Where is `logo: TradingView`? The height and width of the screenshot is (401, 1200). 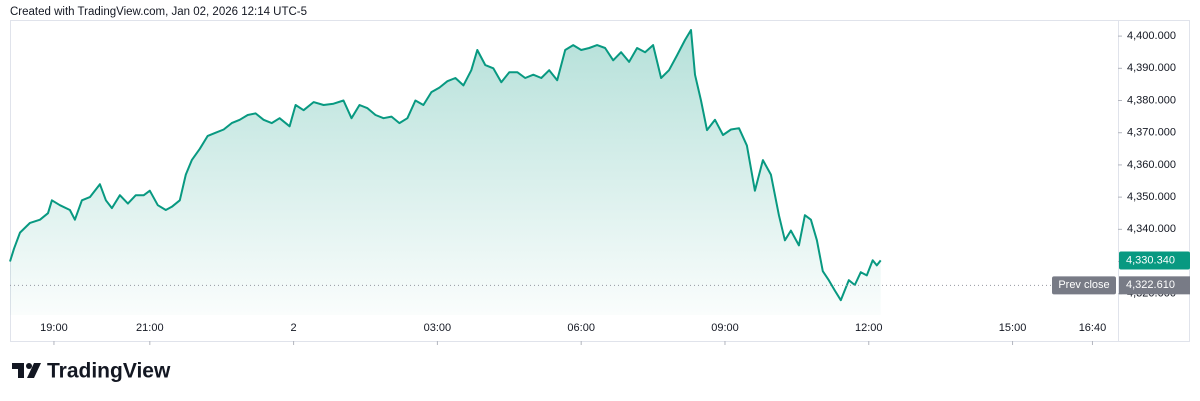 logo: TradingView is located at coordinates (91, 371).